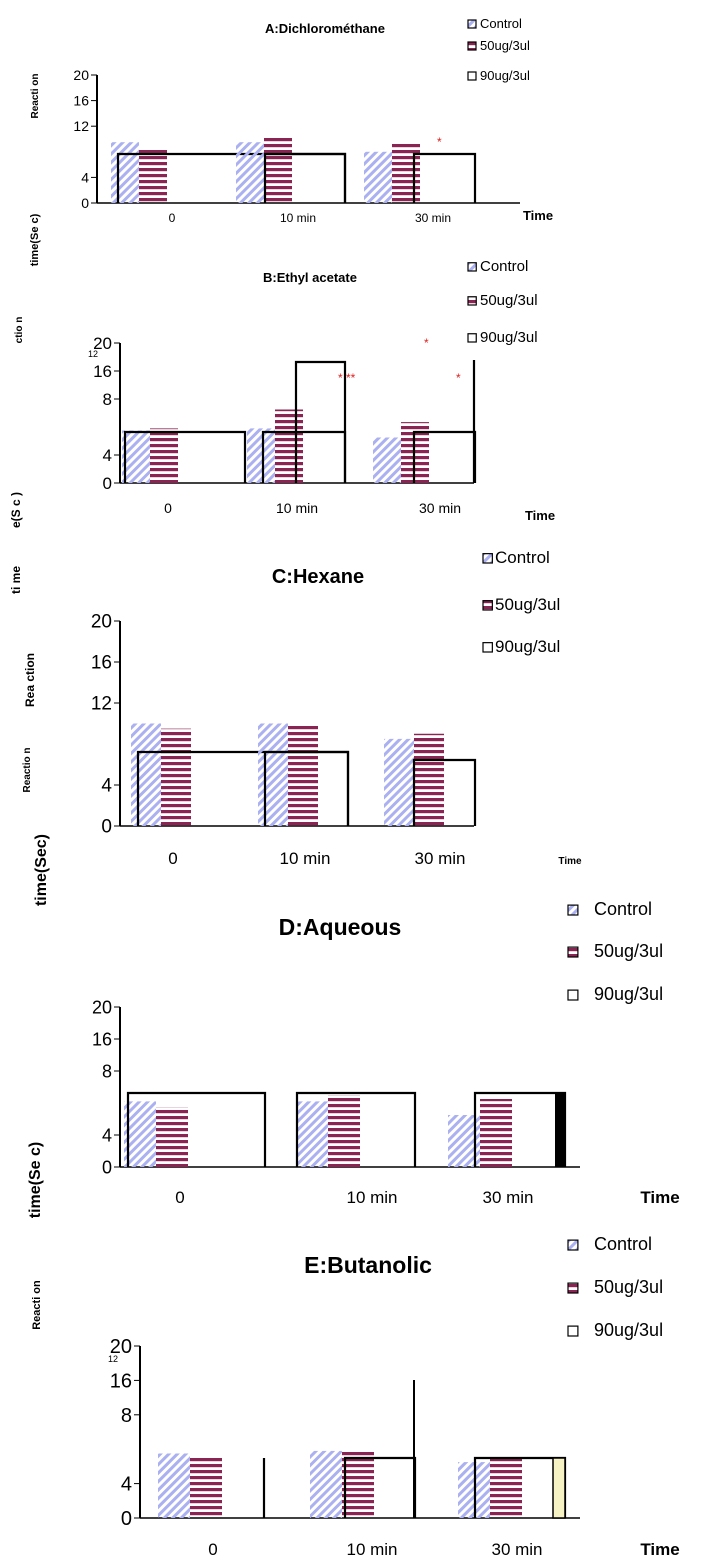  What do you see at coordinates (41, 870) in the screenshot?
I see `y-axis-title: time(Sec)` at bounding box center [41, 870].